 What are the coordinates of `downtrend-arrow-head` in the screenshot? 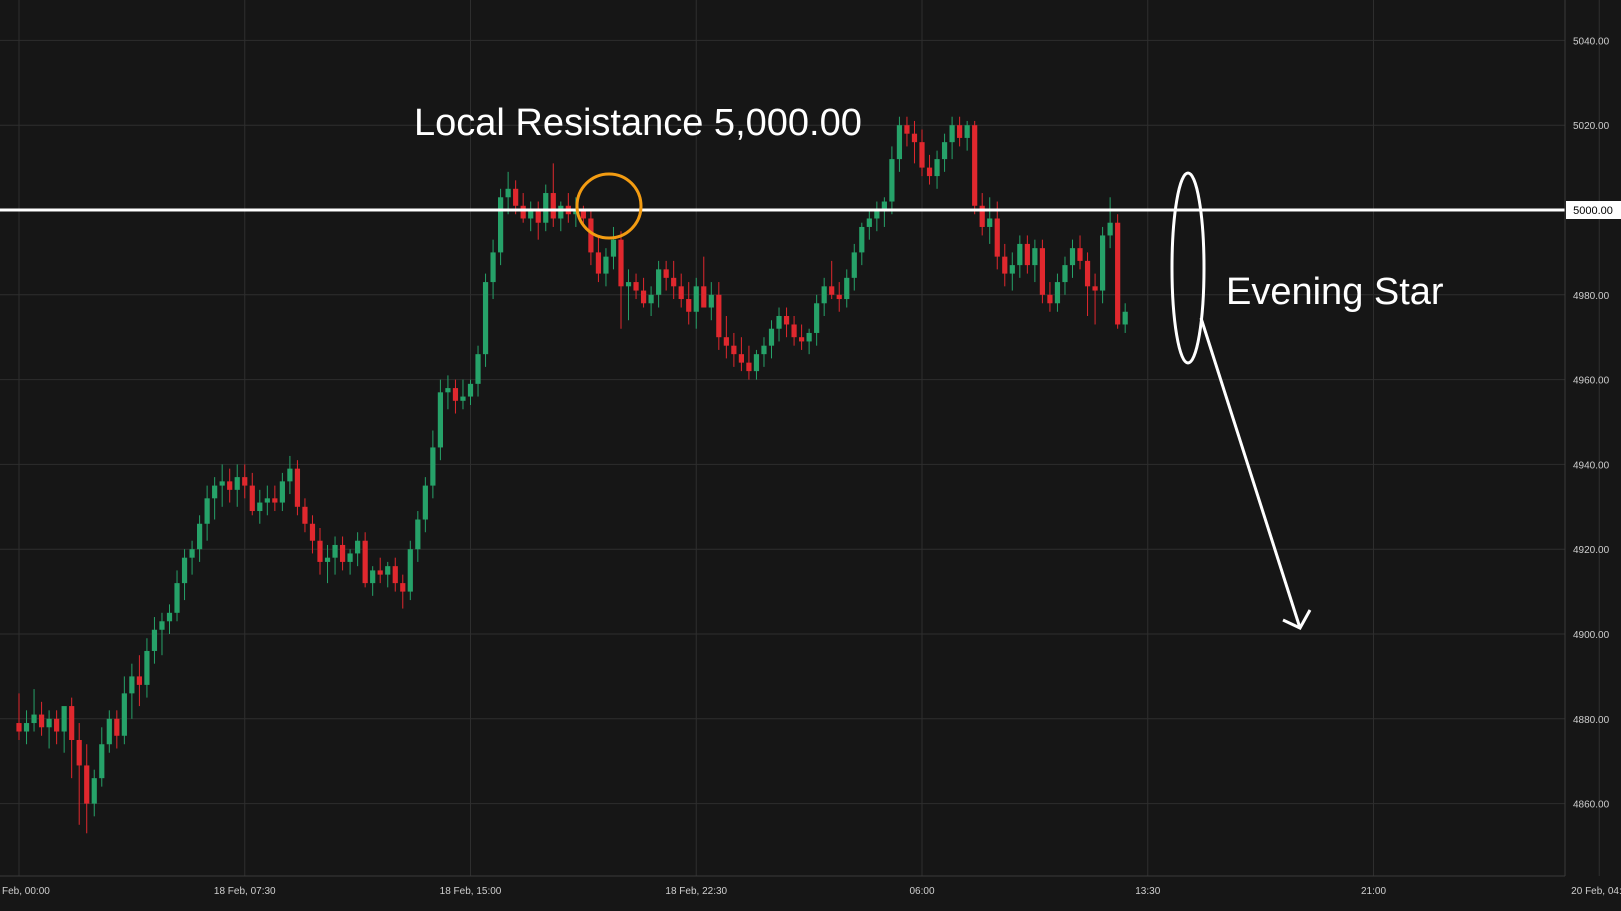 It's located at (1297, 619).